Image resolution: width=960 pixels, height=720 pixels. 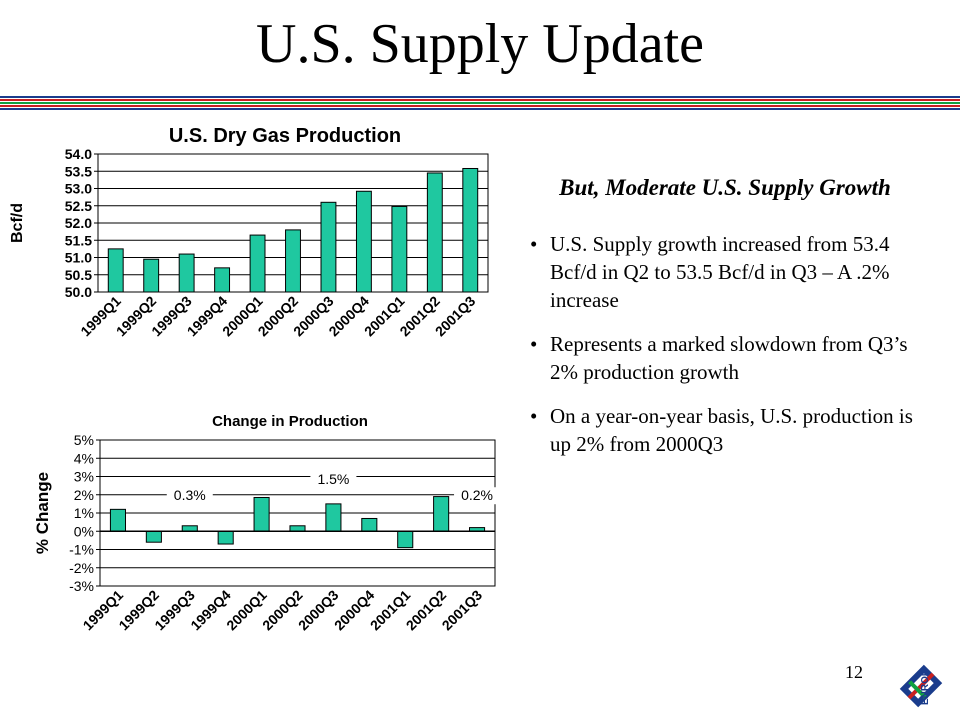 What do you see at coordinates (17, 223) in the screenshot?
I see `y-axis-label: Bcf/d` at bounding box center [17, 223].